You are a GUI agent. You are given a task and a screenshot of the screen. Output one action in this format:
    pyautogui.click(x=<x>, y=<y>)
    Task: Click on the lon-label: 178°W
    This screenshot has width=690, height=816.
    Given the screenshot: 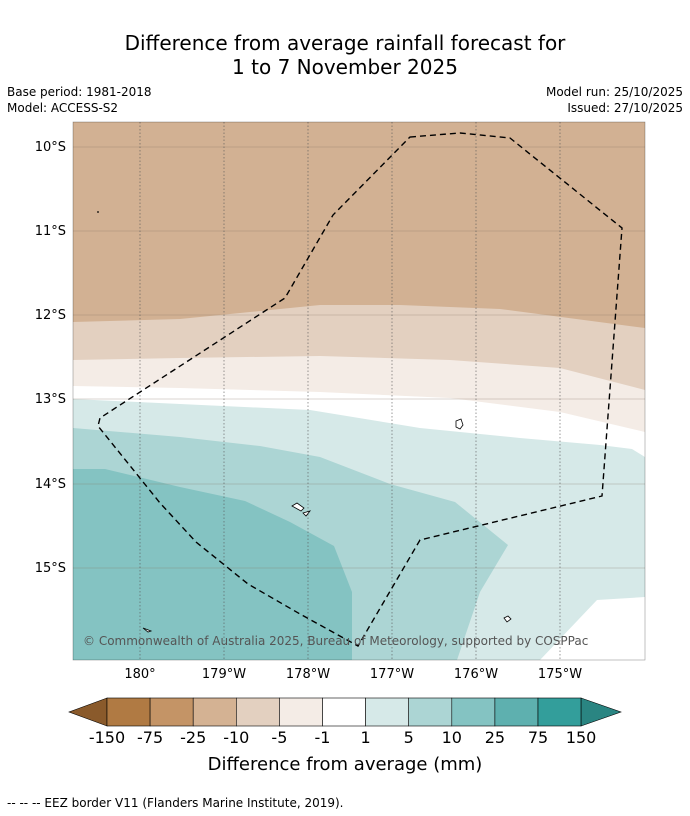 What is the action you would take?
    pyautogui.click(x=308, y=674)
    